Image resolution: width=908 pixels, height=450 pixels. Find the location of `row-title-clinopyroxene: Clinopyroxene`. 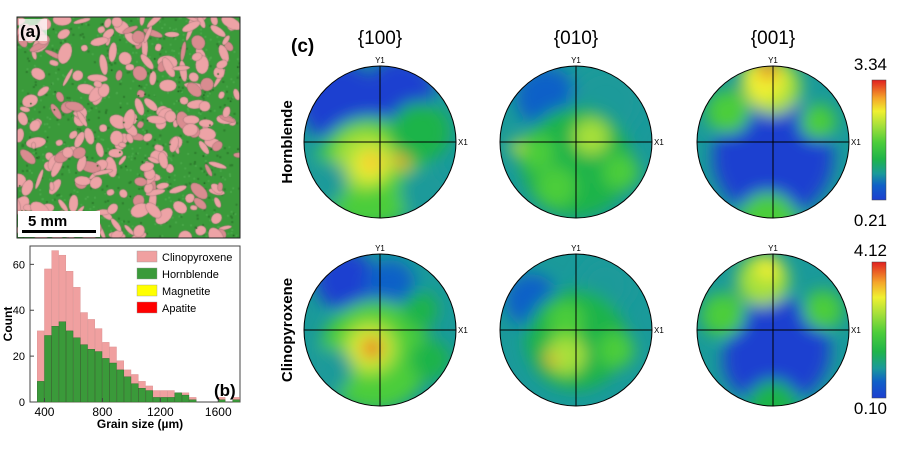

row-title-clinopyroxene: Clinopyroxene is located at coordinates (287, 330).